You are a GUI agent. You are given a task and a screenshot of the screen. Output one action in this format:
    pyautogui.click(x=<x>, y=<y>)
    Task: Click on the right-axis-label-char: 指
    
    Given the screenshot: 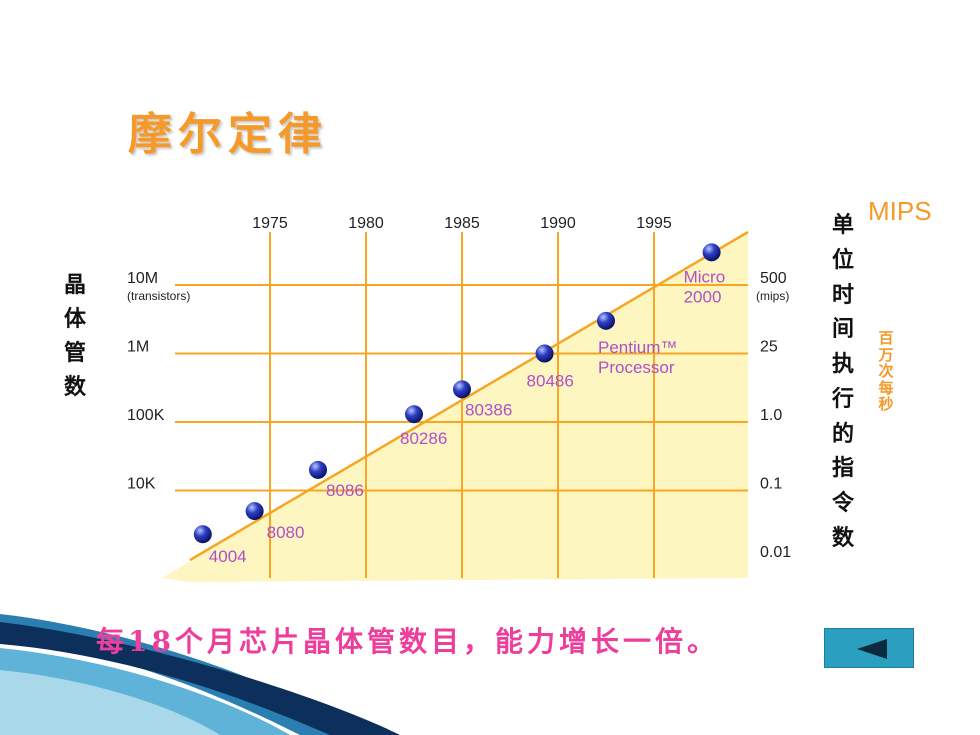 What is the action you would take?
    pyautogui.click(x=842, y=468)
    